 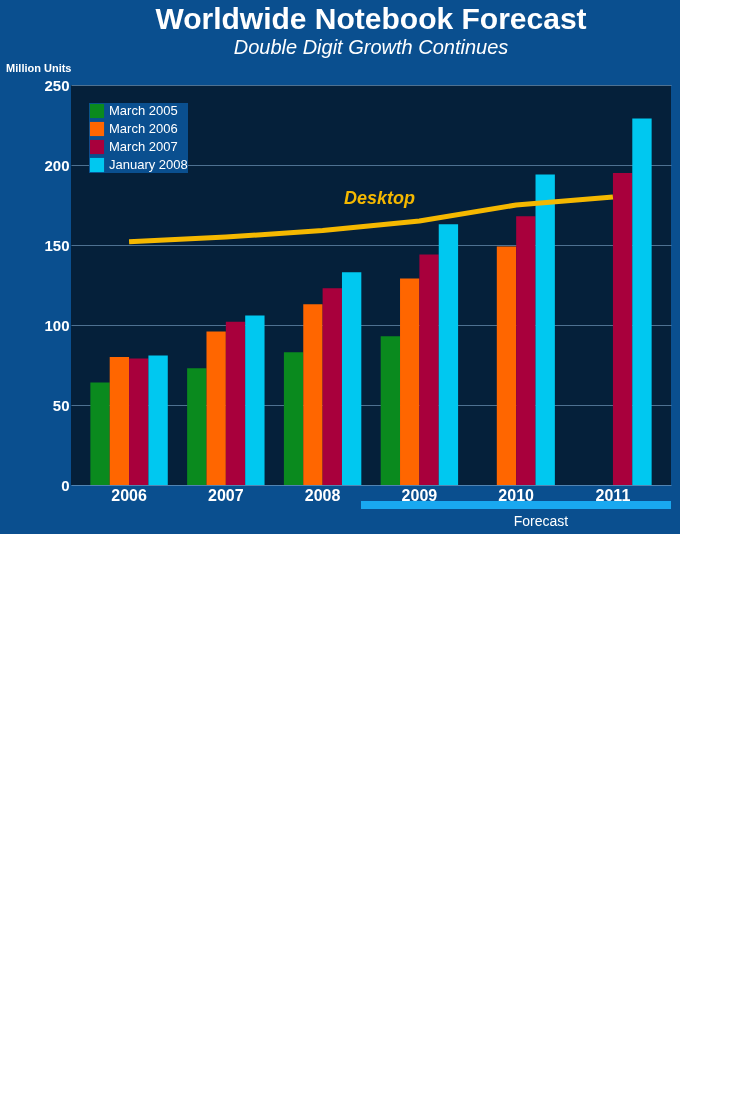 What do you see at coordinates (143, 110) in the screenshot?
I see `legend-label: March 2005` at bounding box center [143, 110].